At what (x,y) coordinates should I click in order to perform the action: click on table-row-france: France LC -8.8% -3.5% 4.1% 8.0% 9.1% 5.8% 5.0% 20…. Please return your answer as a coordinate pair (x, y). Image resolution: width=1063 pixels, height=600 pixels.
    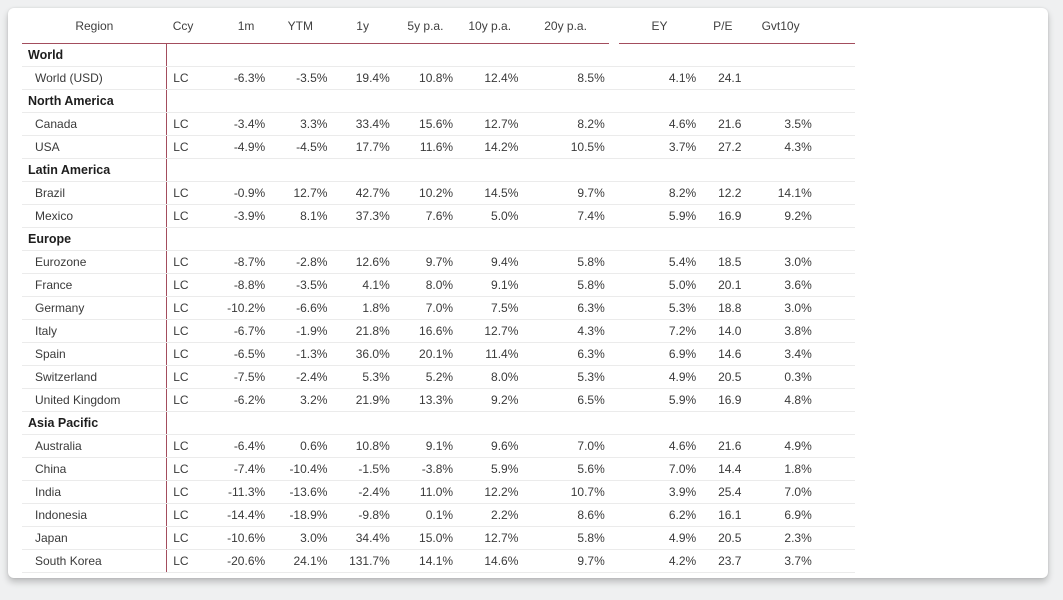
    Looking at the image, I should click on (438, 285).